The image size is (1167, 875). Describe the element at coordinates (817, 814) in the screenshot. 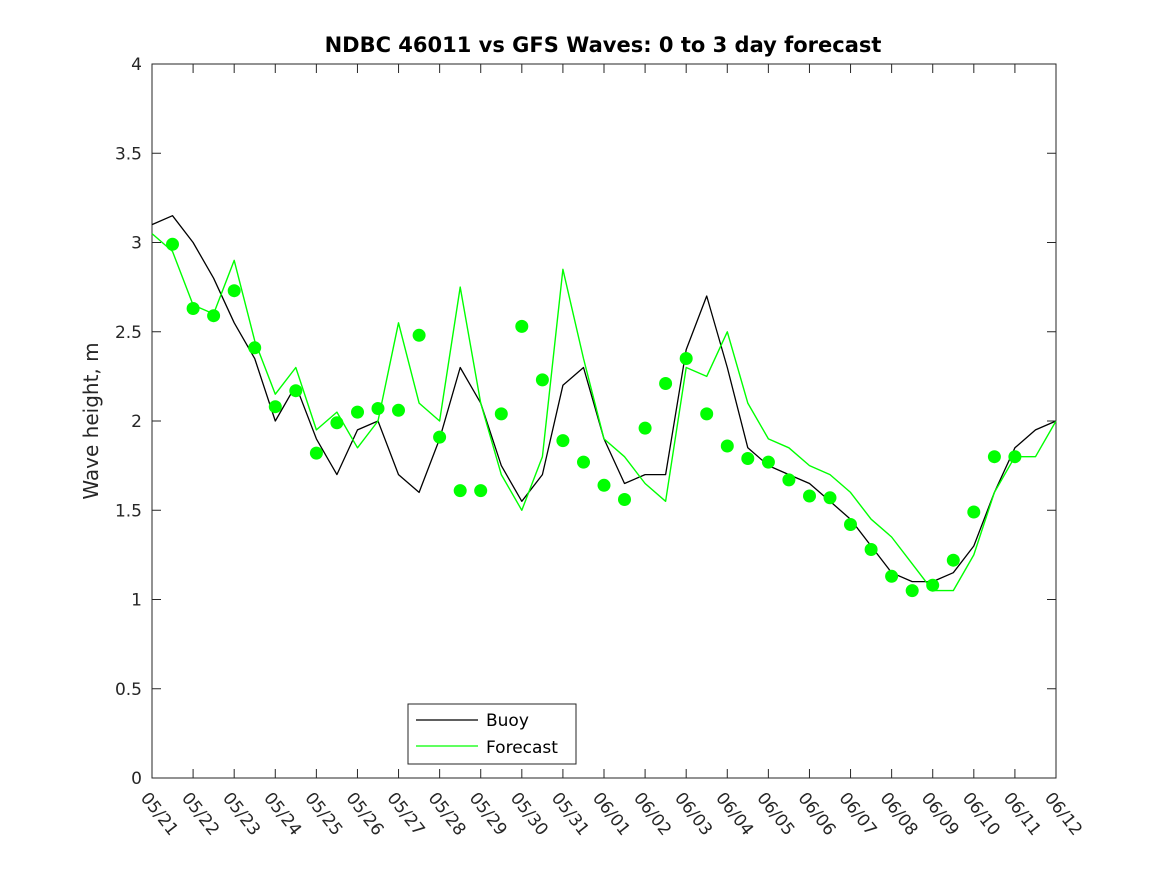

I see `x-tick-label: 06/06` at that location.